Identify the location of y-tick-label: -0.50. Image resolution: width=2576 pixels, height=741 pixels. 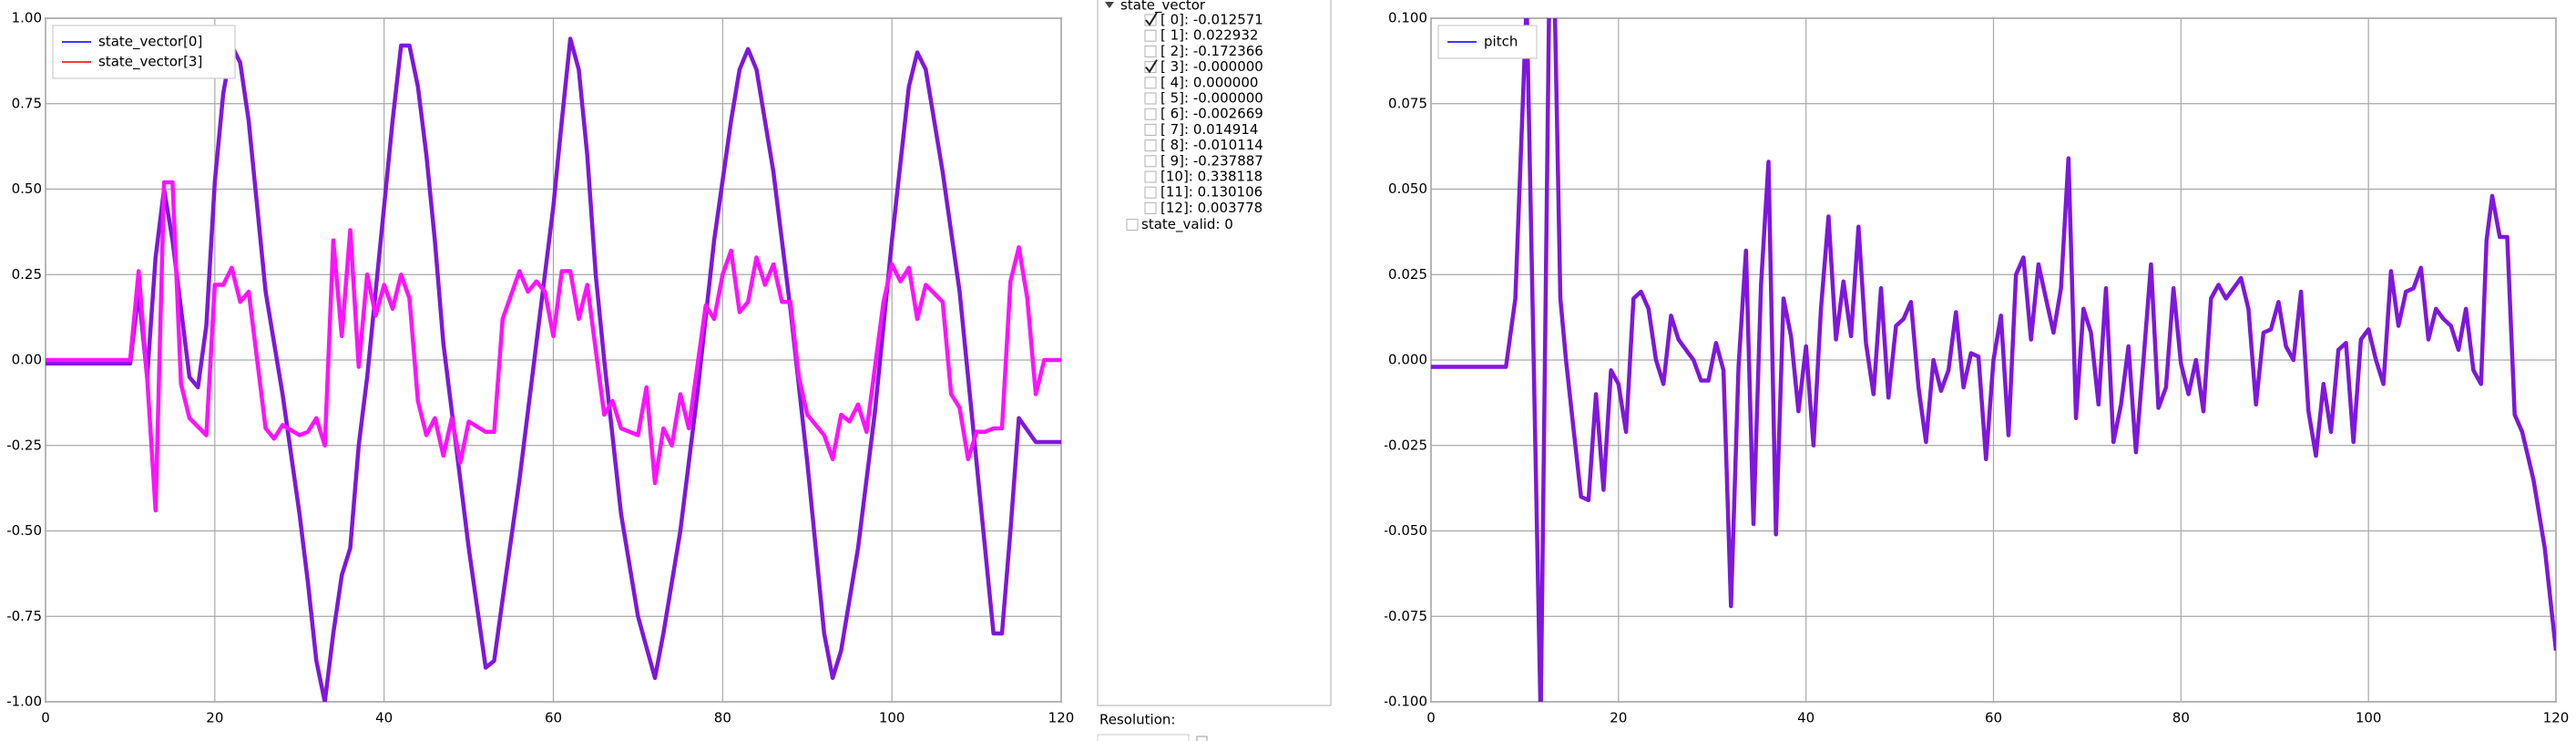
(24, 530).